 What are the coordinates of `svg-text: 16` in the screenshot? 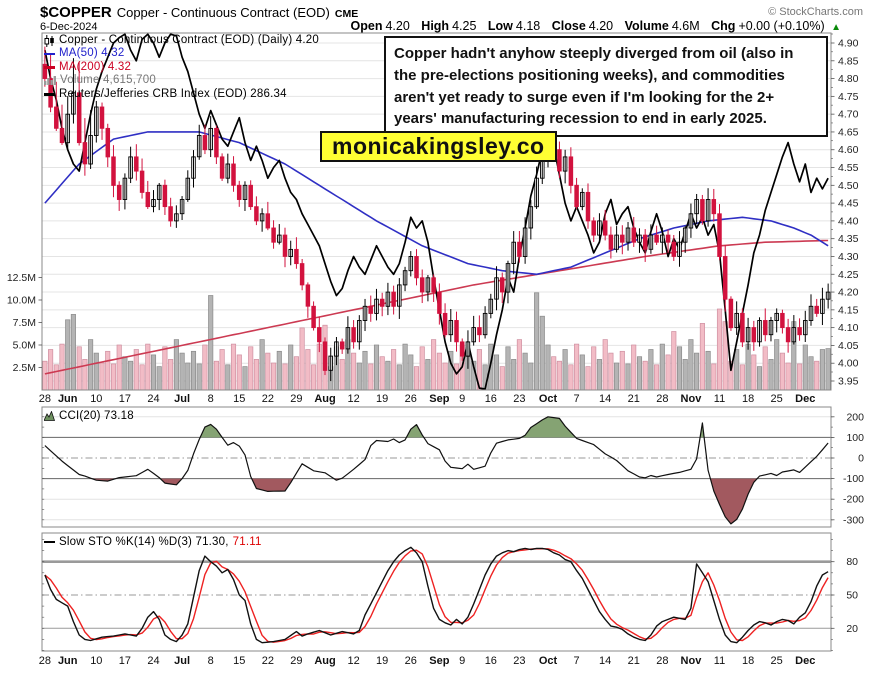 It's located at (491, 399).